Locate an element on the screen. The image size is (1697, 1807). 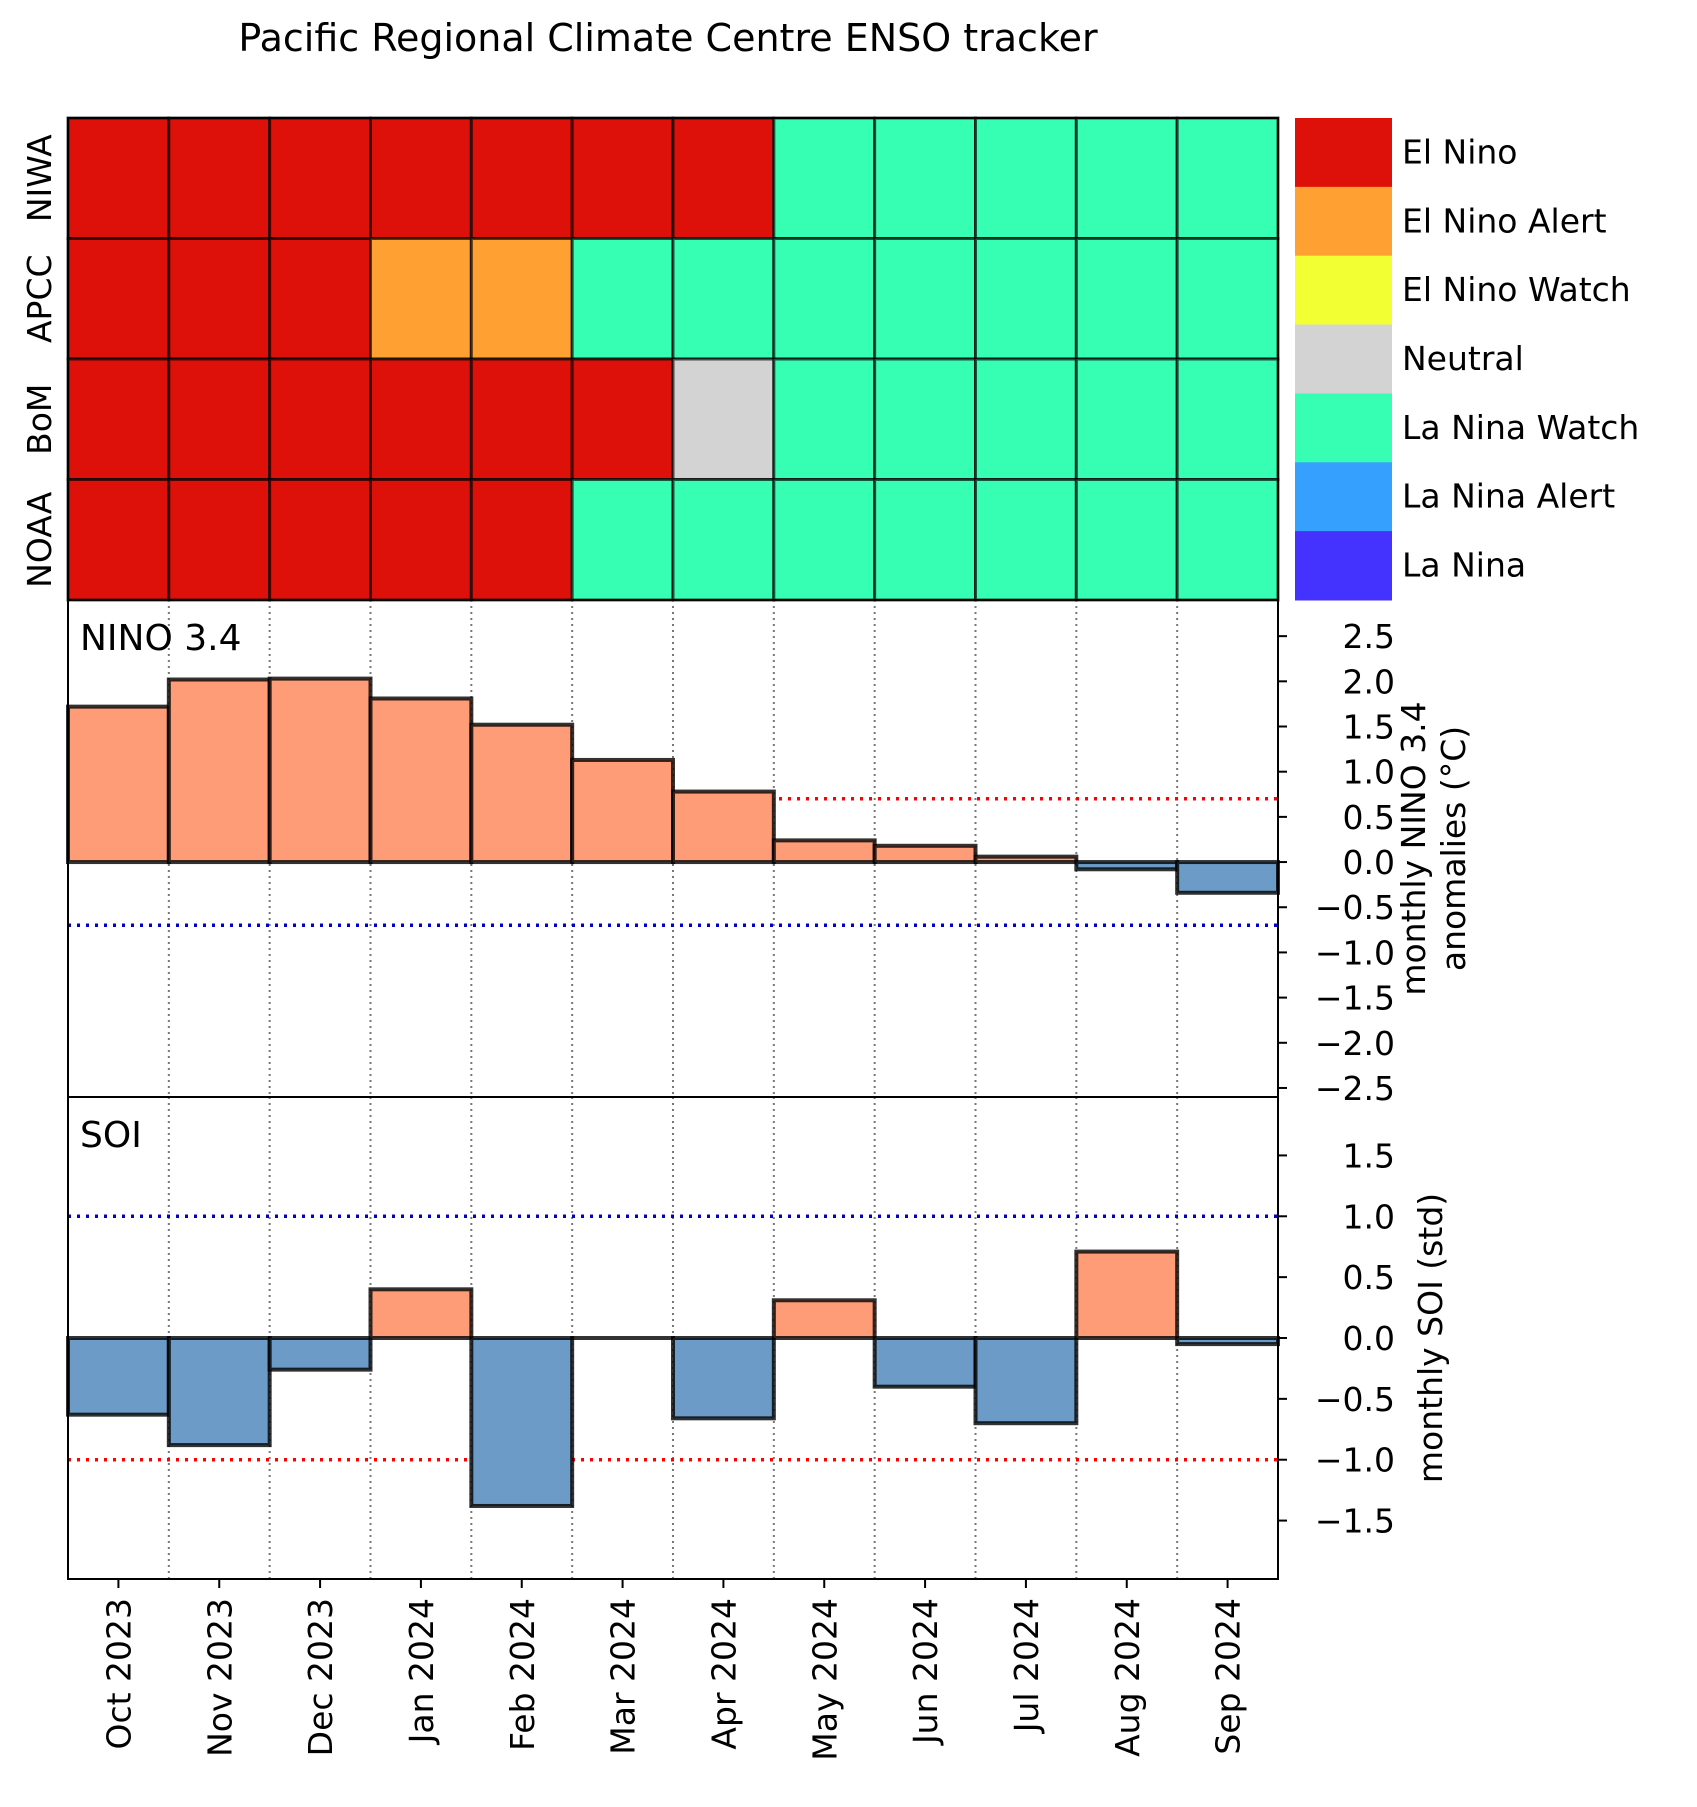
nino34-ytick-label-2: 1.5 is located at coordinates (1369, 727).